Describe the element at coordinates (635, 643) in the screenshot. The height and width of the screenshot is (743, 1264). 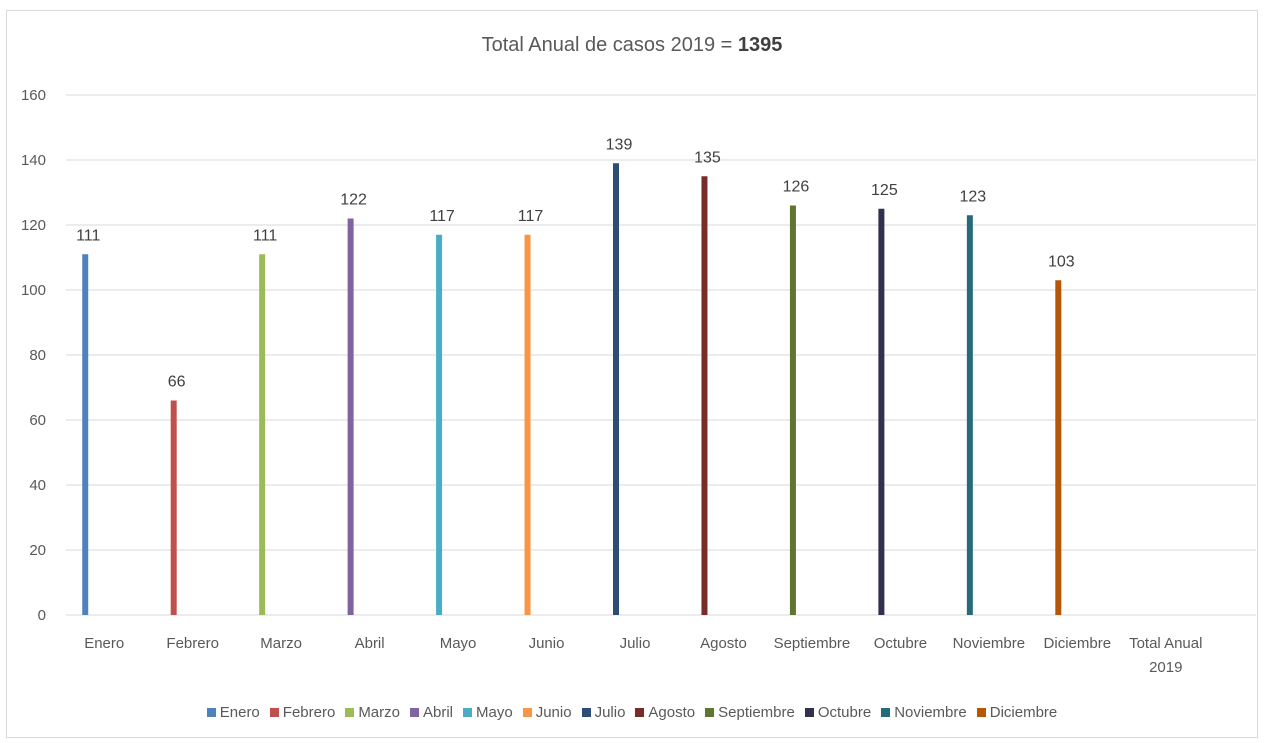
I see `x-tick-label: Julio` at that location.